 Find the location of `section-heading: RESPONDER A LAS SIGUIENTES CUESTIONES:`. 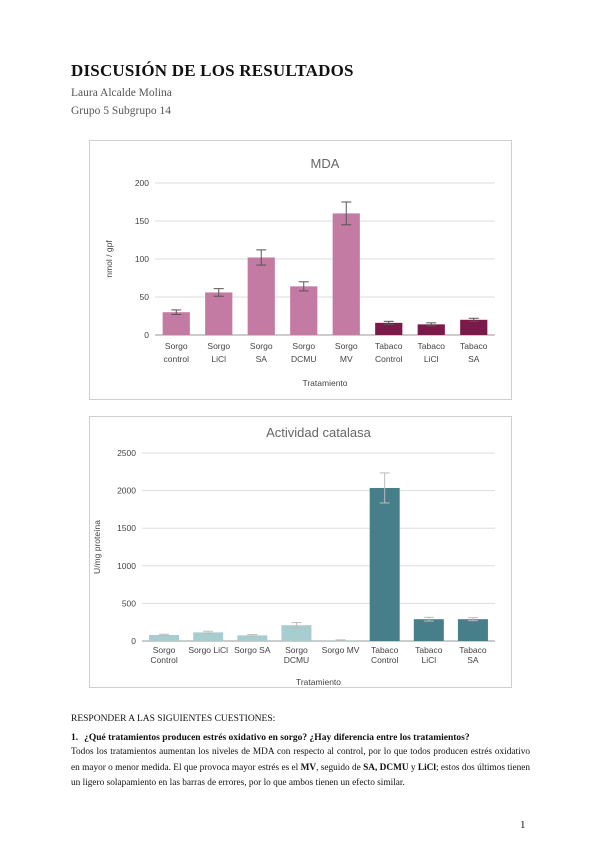

section-heading: RESPONDER A LAS SIGUIENTES CUESTIONES: is located at coordinates (173, 719).